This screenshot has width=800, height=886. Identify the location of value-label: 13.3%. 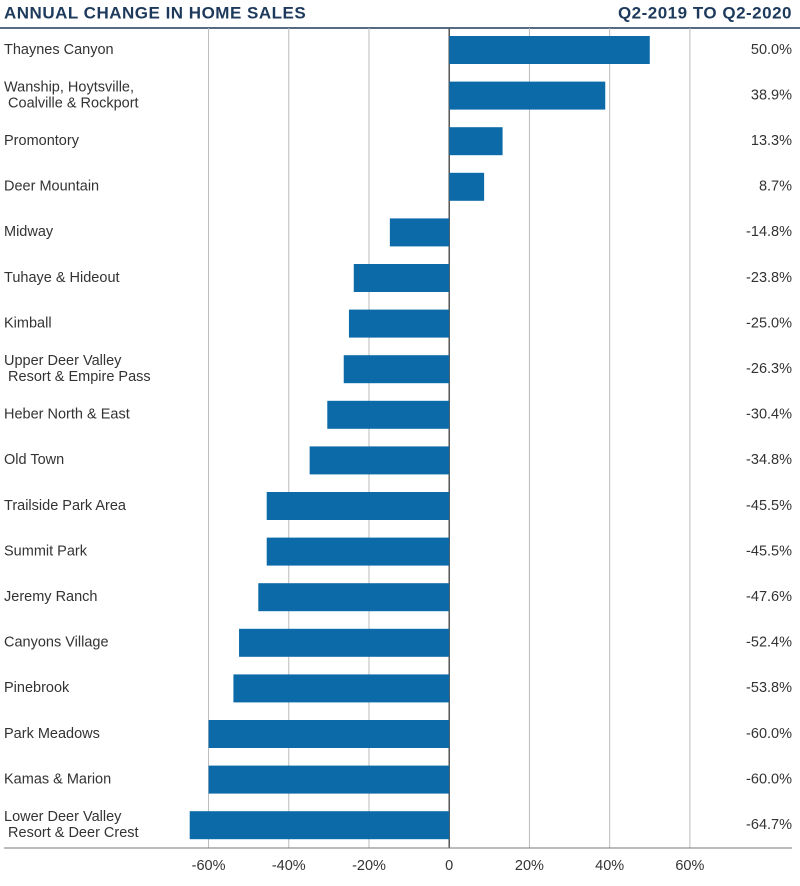
(771, 141).